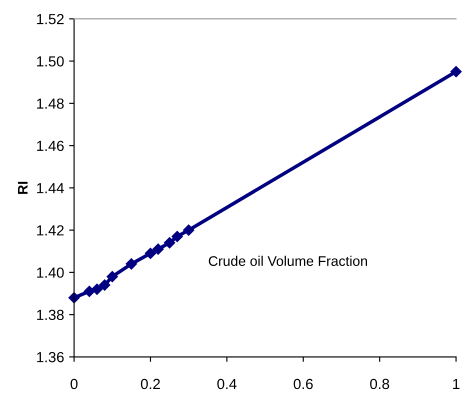 This screenshot has width=463, height=401. What do you see at coordinates (287, 261) in the screenshot?
I see `annotation: Crude oil Volume Fraction` at bounding box center [287, 261].